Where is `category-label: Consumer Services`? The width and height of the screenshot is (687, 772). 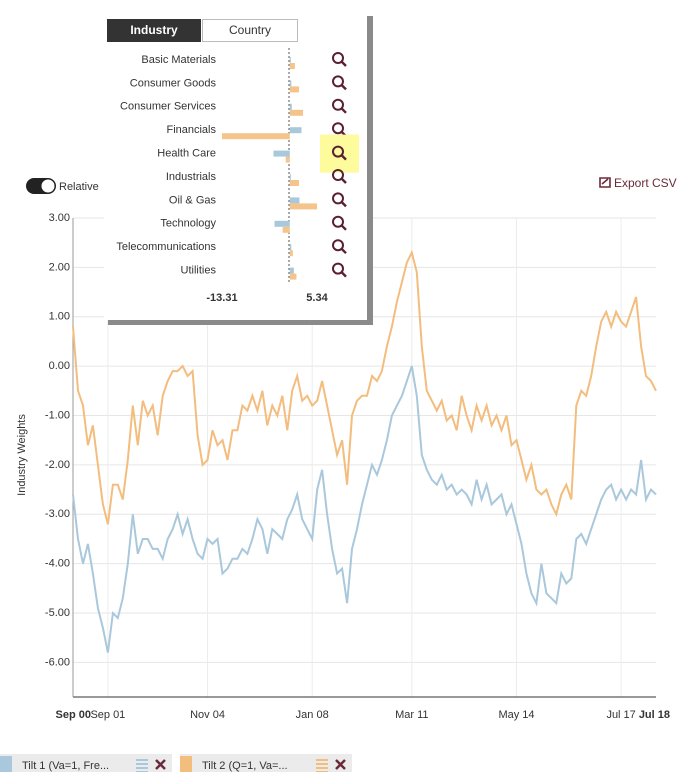 category-label: Consumer Services is located at coordinates (168, 107).